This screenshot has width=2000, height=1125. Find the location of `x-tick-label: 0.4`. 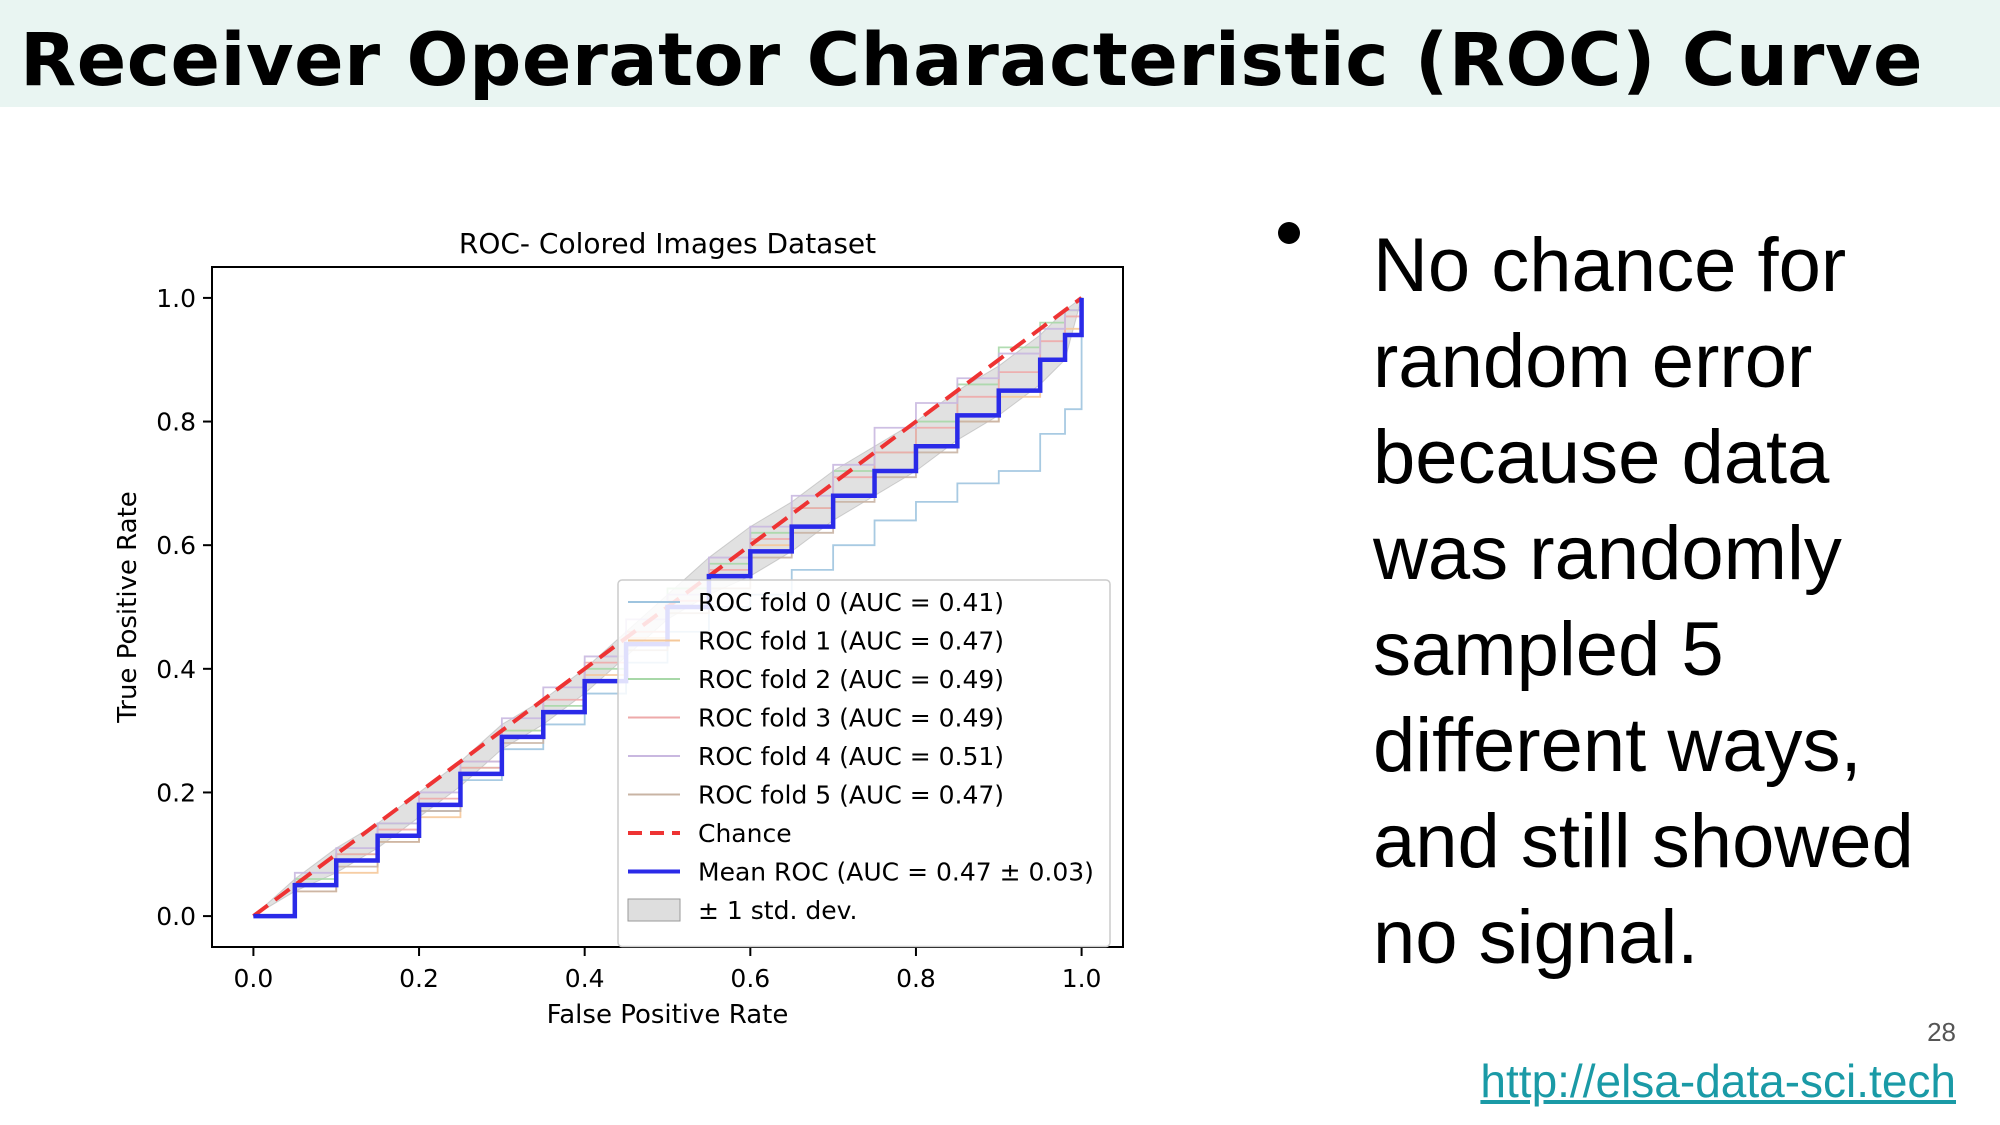

x-tick-label: 0.4 is located at coordinates (585, 978).